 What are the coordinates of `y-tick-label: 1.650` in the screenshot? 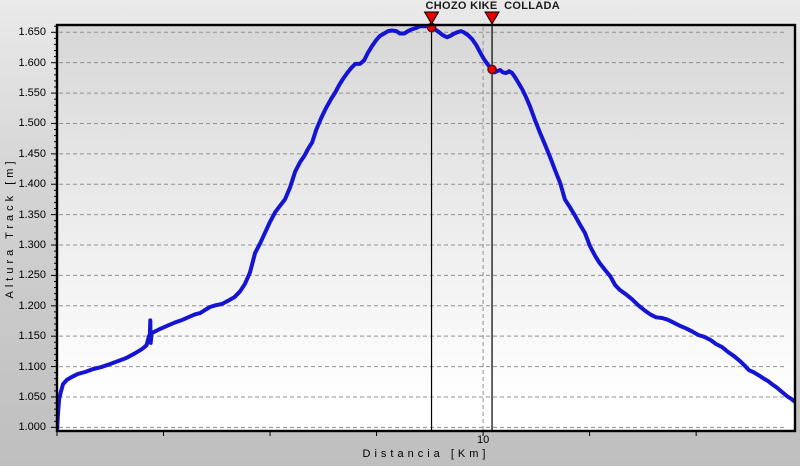 It's located at (32, 32).